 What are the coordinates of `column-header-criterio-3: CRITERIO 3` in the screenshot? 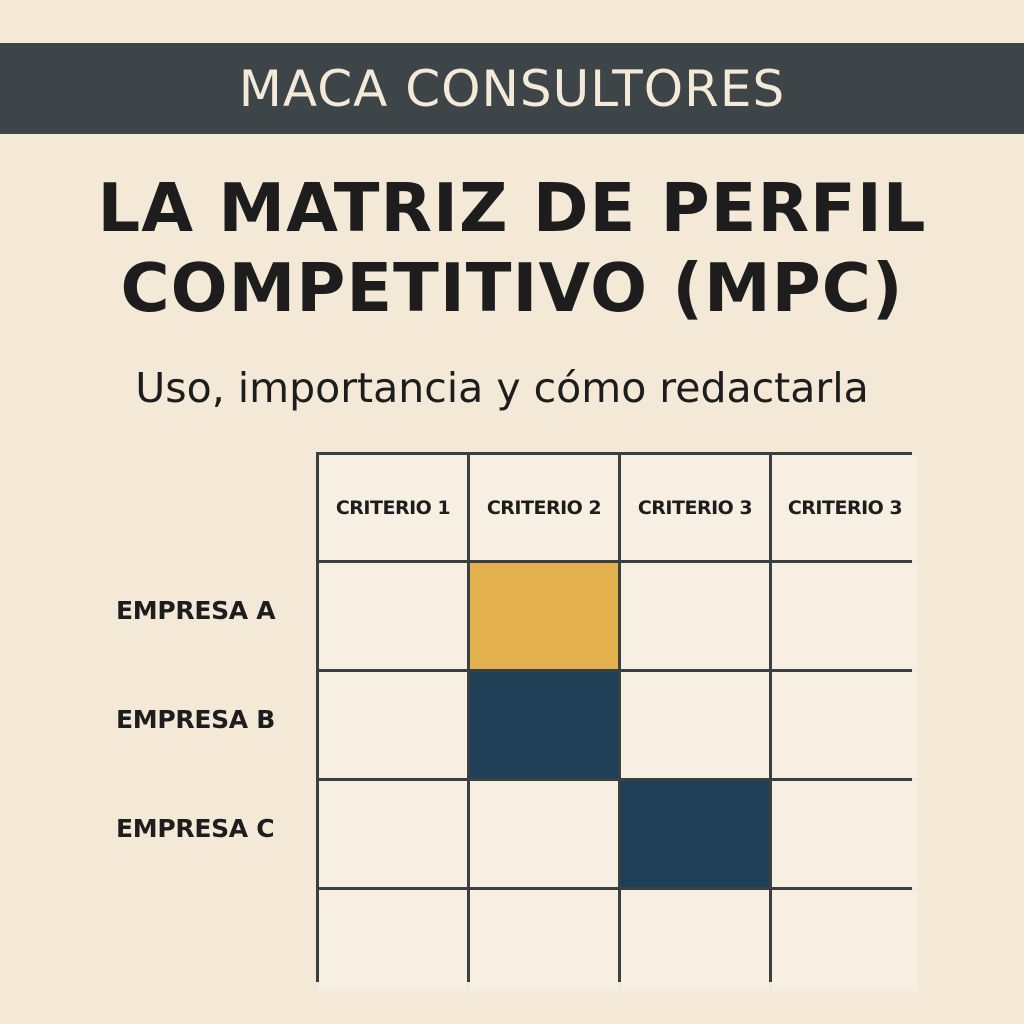 It's located at (695, 507).